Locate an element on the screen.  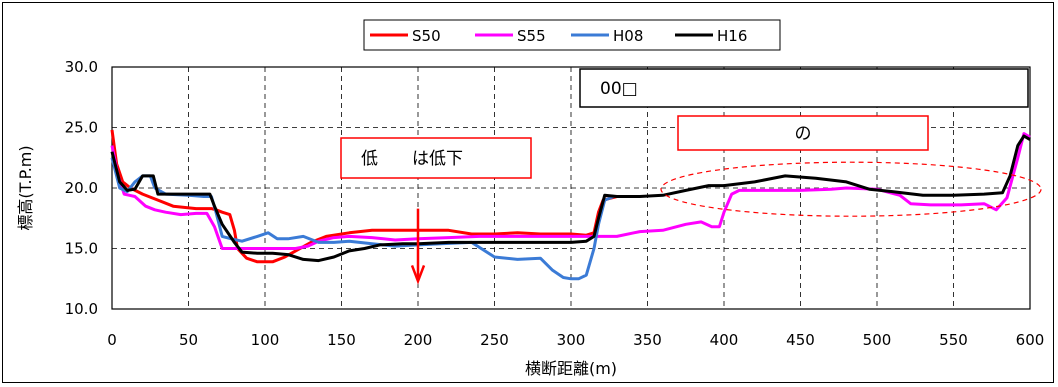
y-tick-label: 25.0 is located at coordinates (81, 128).